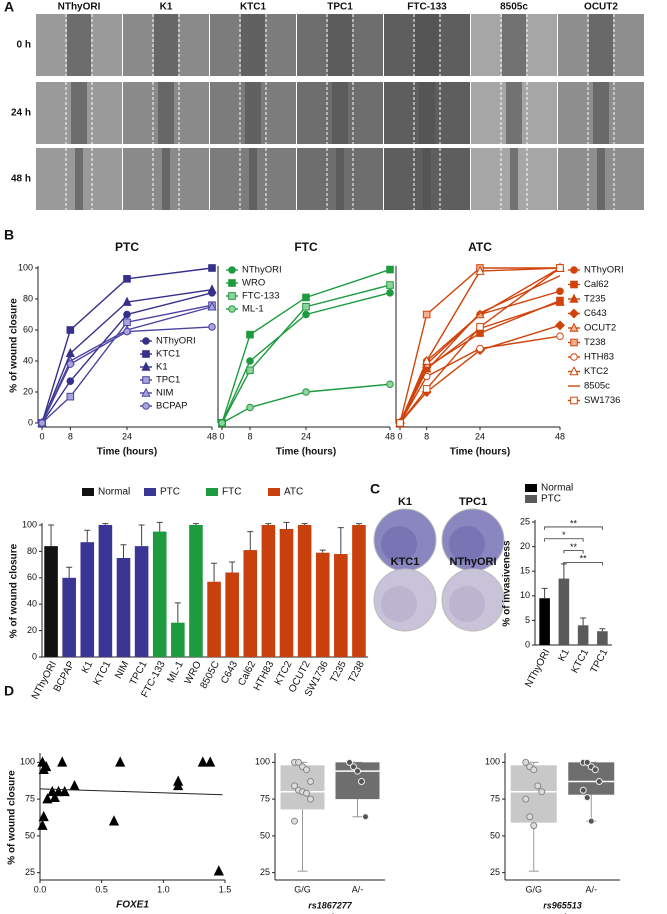 The height and width of the screenshot is (914, 667). What do you see at coordinates (525, 546) in the screenshot?
I see `y-tick-label: 20` at bounding box center [525, 546].